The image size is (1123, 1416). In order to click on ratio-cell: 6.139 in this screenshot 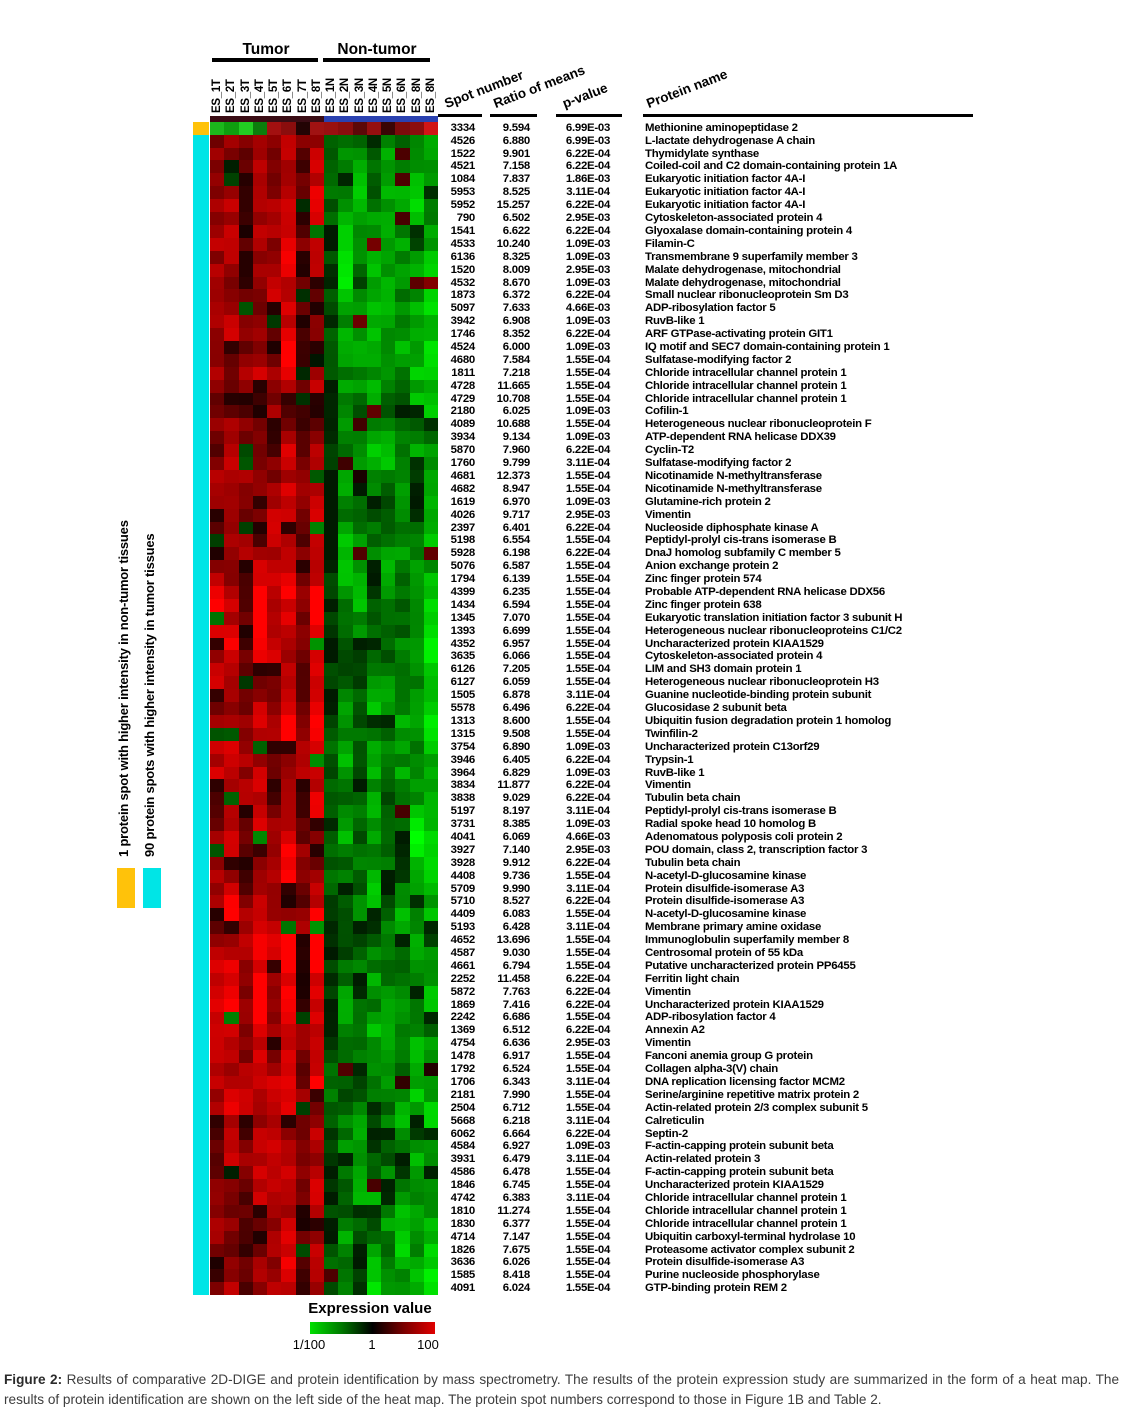, I will do `click(516, 579)`.